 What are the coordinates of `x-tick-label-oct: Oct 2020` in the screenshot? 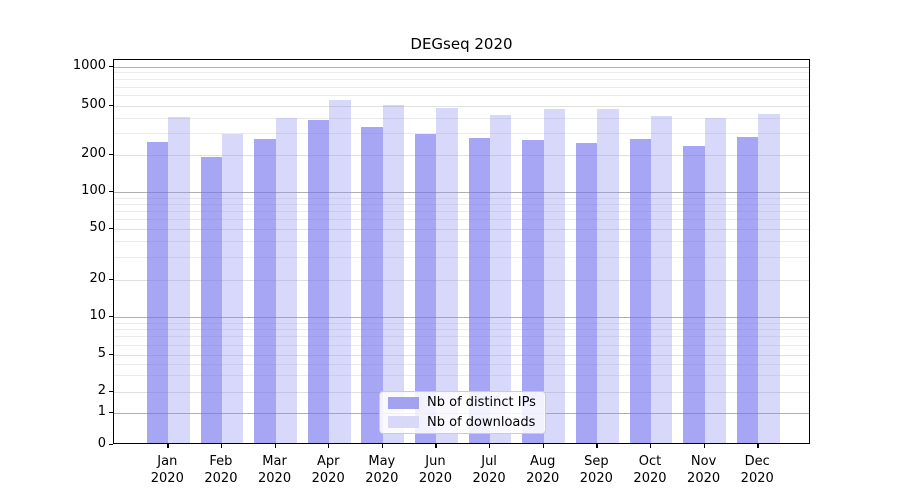 It's located at (650, 470).